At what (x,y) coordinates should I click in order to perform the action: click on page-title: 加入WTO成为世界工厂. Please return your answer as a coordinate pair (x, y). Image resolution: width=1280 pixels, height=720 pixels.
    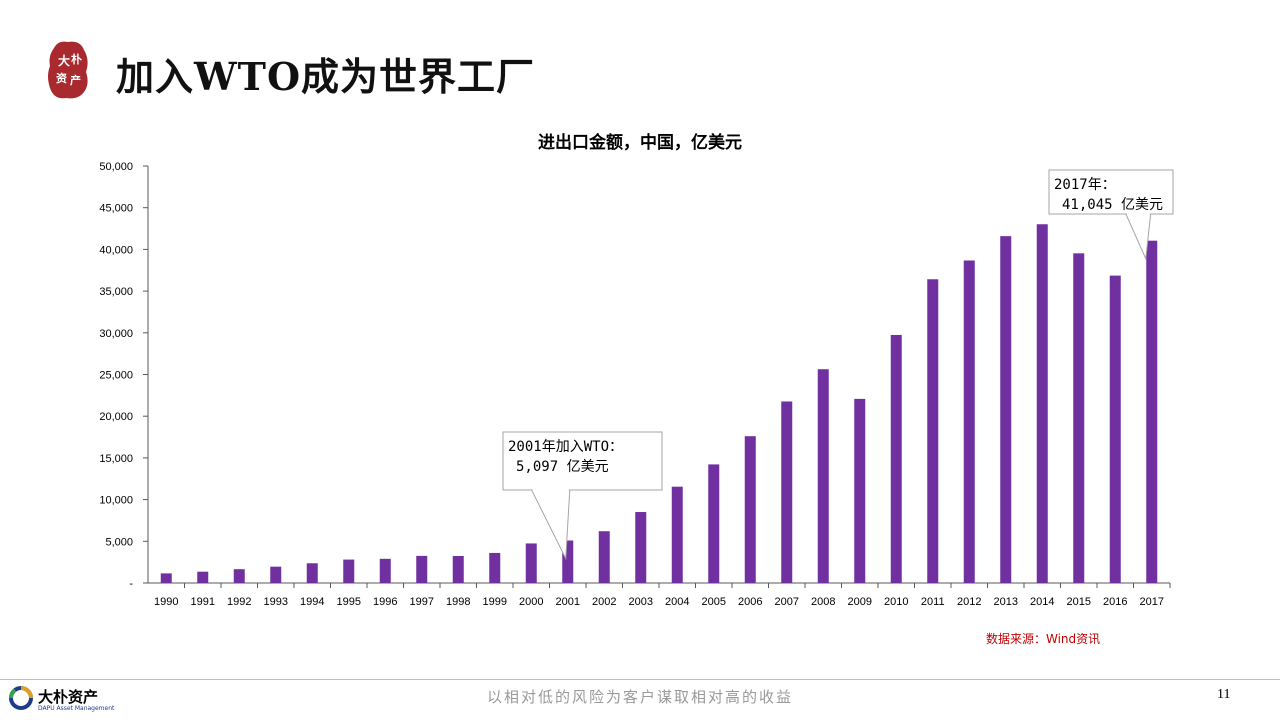
    Looking at the image, I should click on (326, 76).